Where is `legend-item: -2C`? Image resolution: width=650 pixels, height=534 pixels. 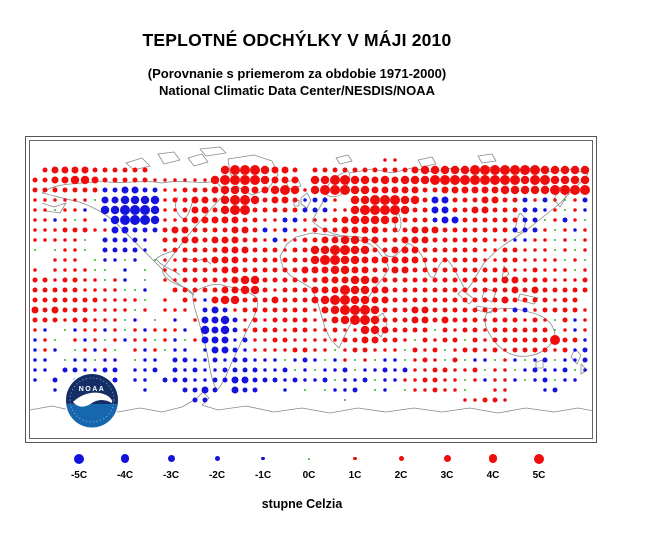
legend-item: -2C is located at coordinates (217, 465).